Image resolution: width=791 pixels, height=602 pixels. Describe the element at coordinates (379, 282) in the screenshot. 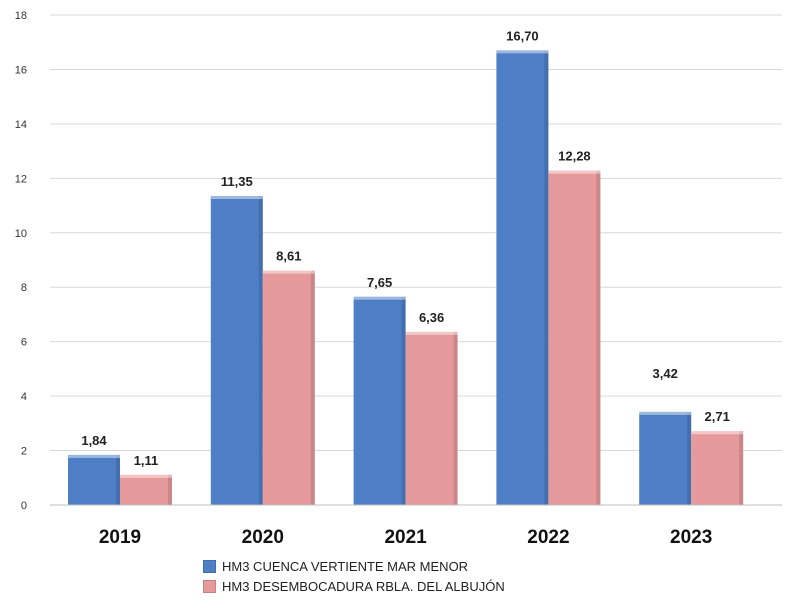

I see `data-label: 7,65` at that location.